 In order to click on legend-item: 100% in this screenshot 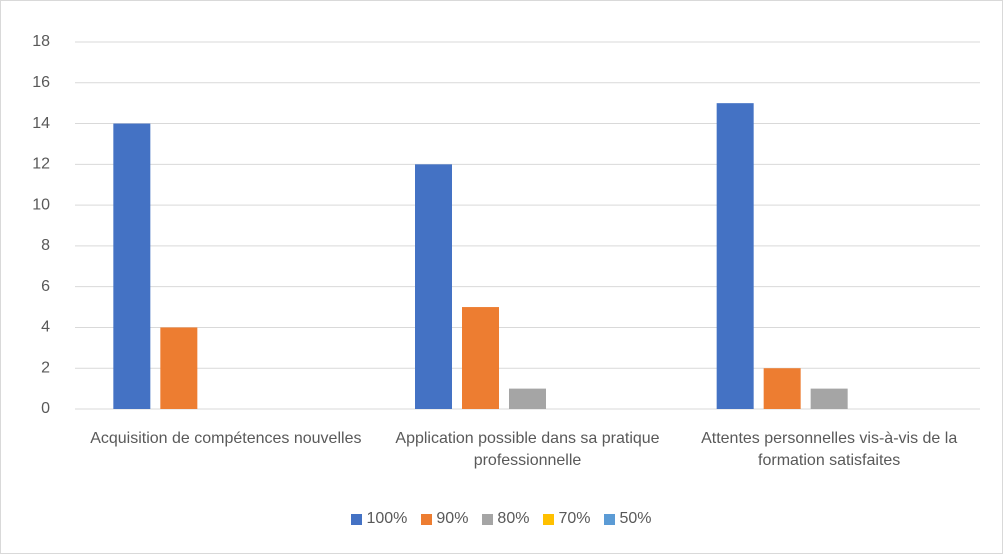, I will do `click(379, 519)`.